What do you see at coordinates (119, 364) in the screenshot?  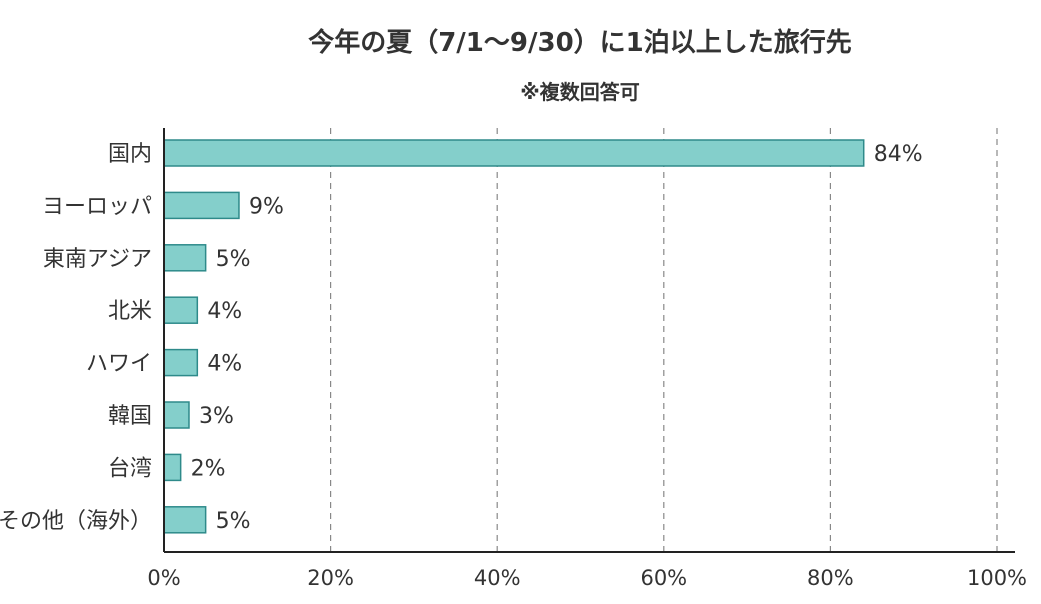 I see `category-label-4: ハワイ` at bounding box center [119, 364].